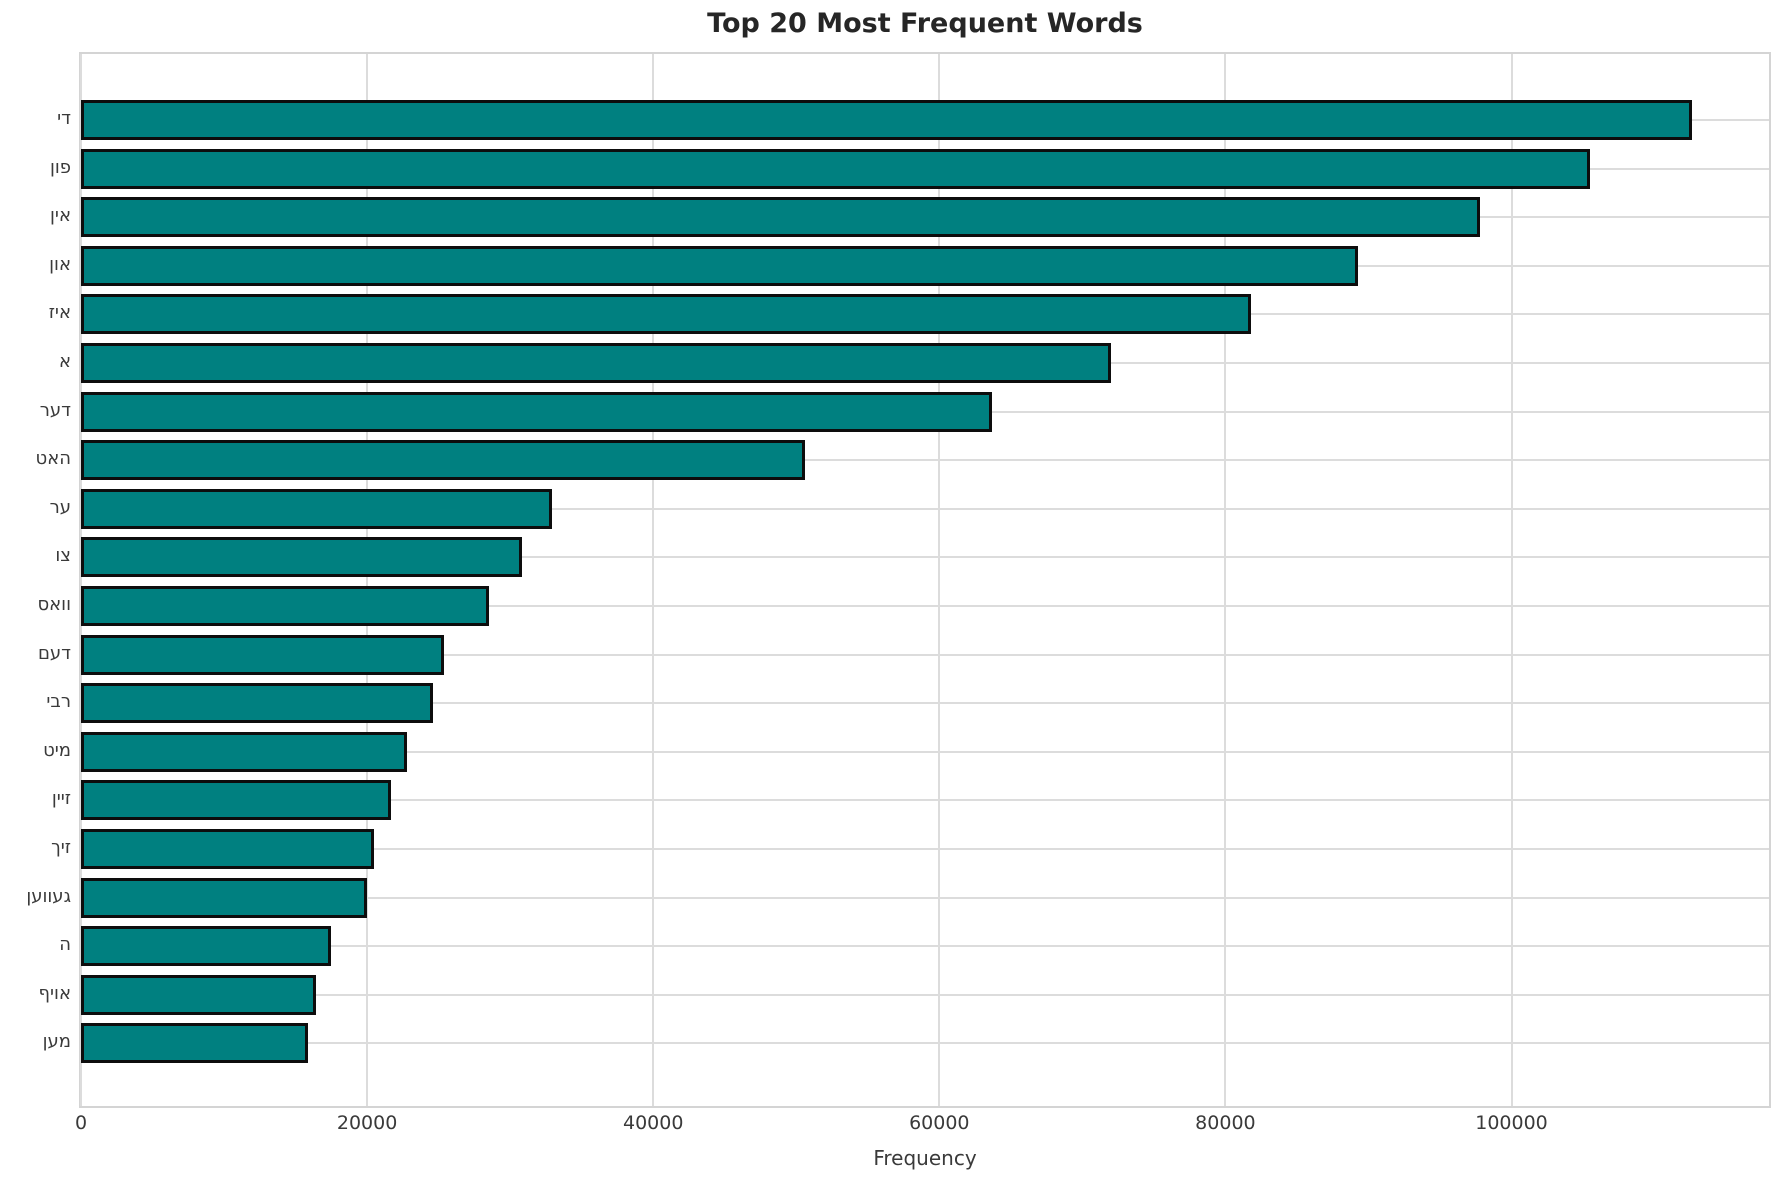 The width and height of the screenshot is (1785, 1185). I want to click on y-tick-label: אין, so click(60, 216).